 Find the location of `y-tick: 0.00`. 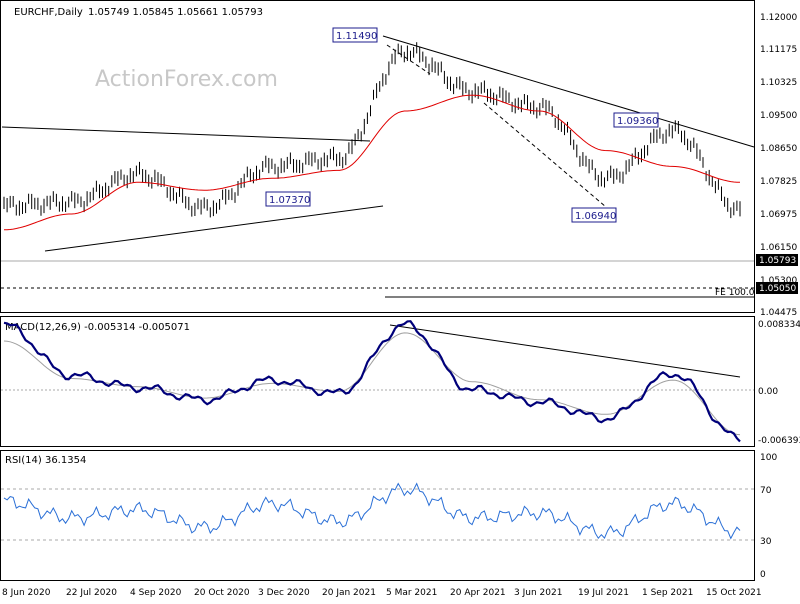

y-tick: 0.00 is located at coordinates (768, 392).